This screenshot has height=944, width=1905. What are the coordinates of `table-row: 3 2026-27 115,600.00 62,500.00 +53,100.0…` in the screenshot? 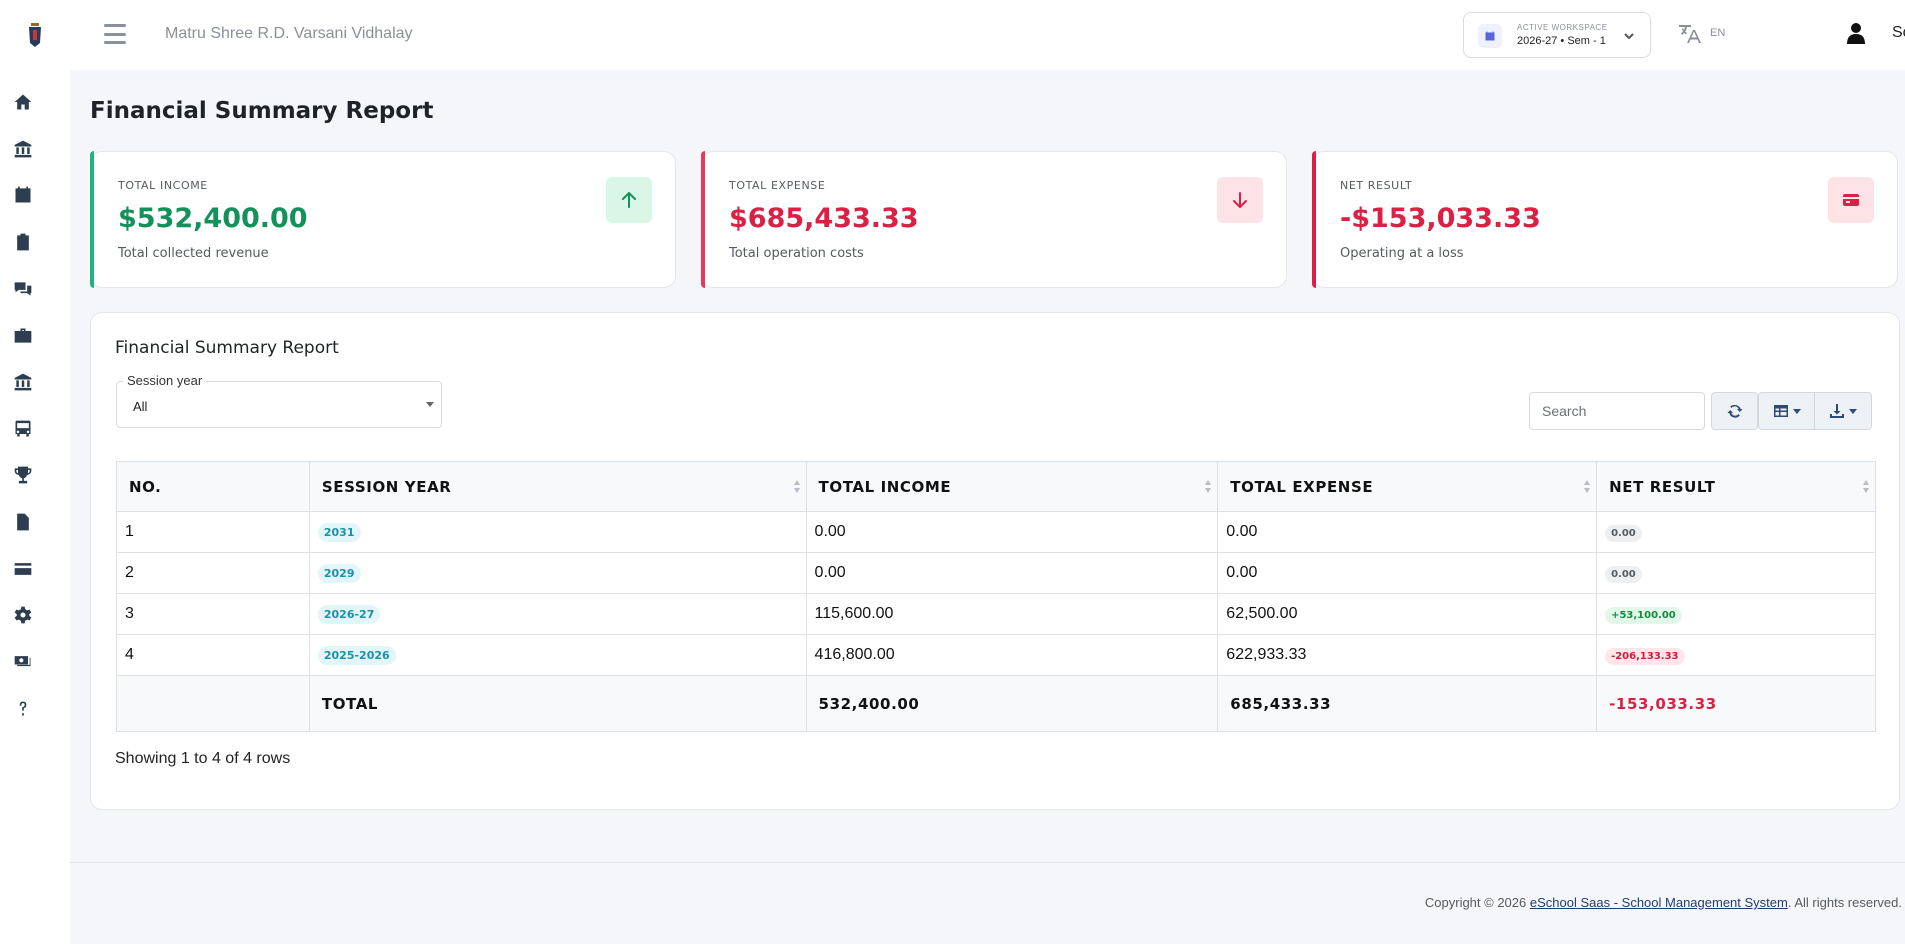 It's located at (996, 614).